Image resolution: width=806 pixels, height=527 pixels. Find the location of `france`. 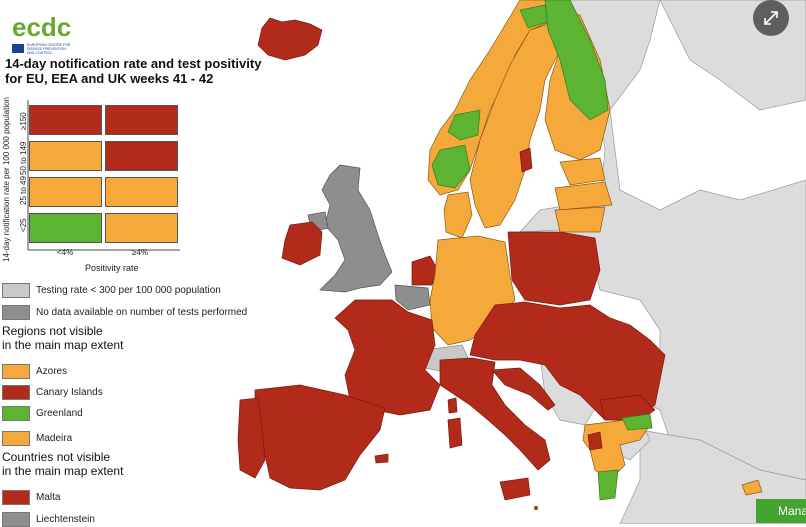

france is located at coordinates (387, 357).